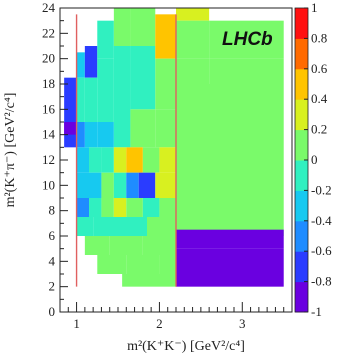 The height and width of the screenshot is (361, 337). Describe the element at coordinates (319, 98) in the screenshot. I see `colorbar-tick-label: 0.4` at that location.